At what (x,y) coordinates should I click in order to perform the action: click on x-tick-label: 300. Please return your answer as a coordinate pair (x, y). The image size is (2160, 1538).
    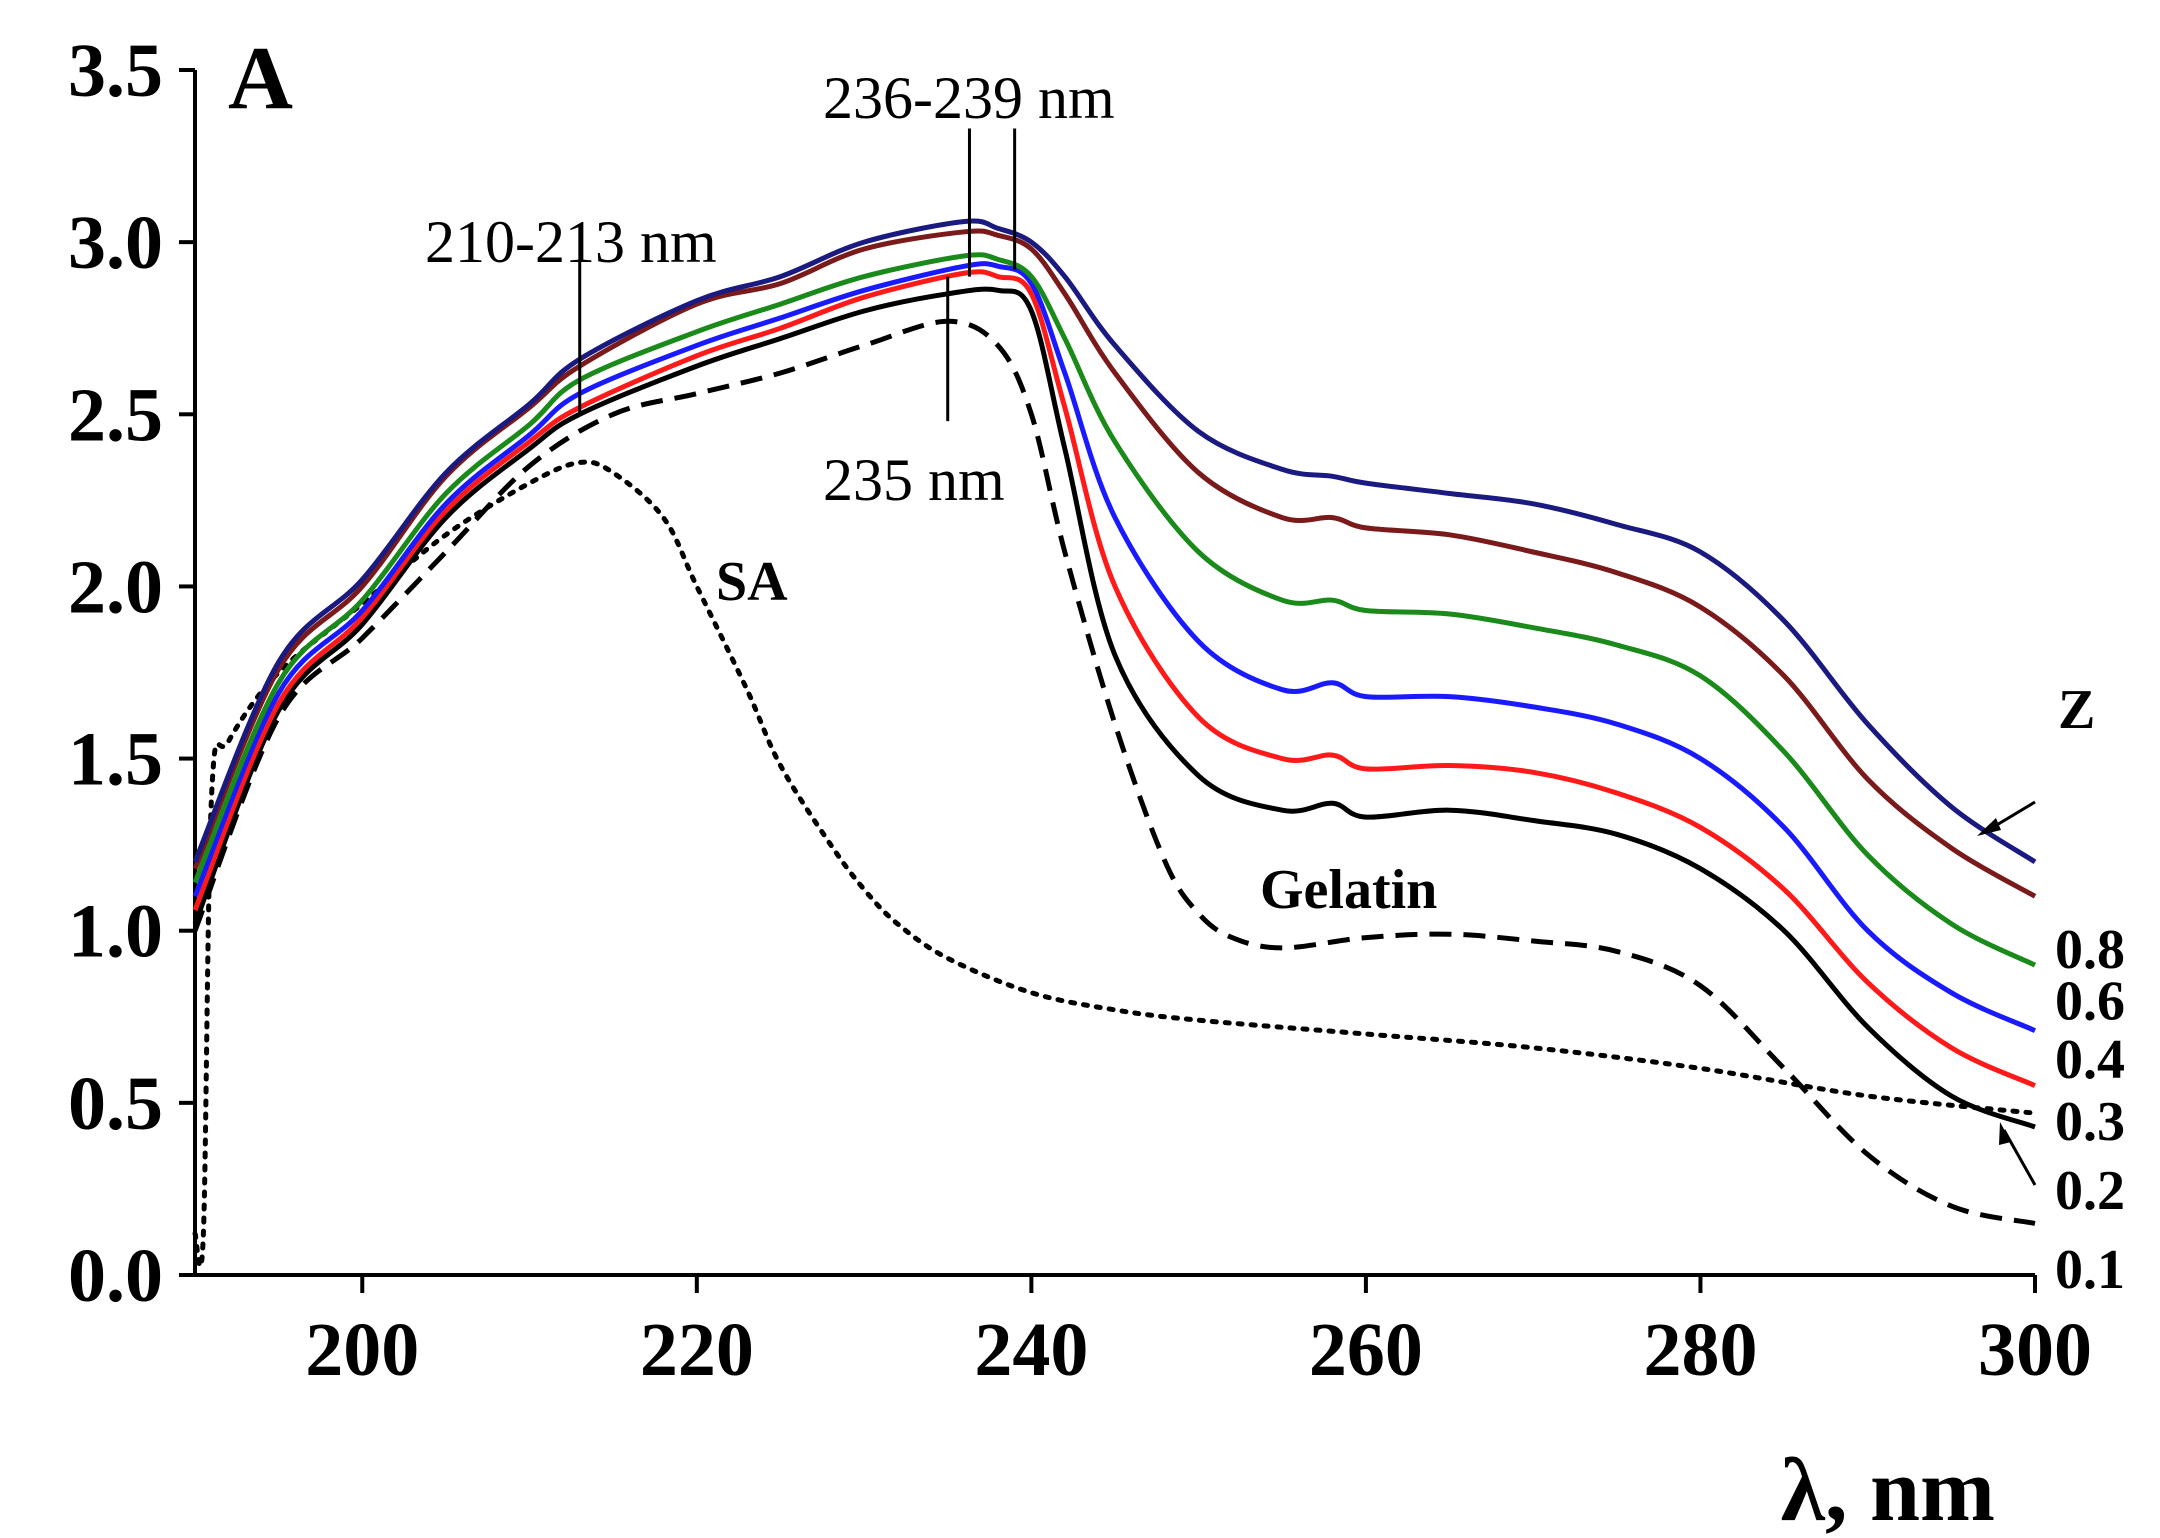
    Looking at the image, I should click on (2035, 1350).